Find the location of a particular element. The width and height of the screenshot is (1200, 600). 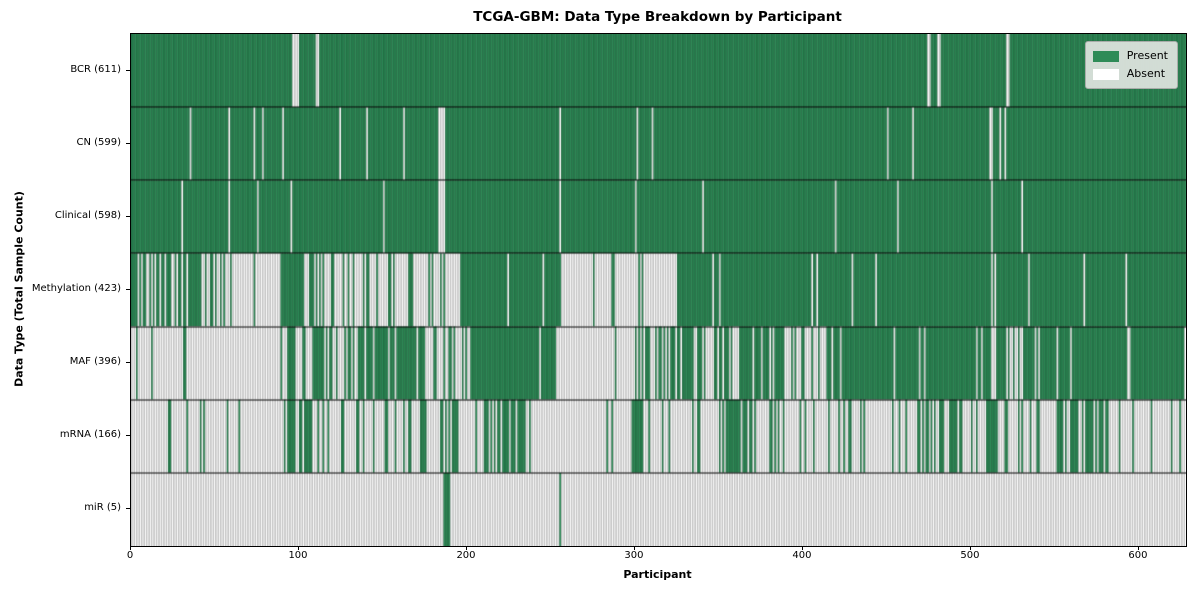

x-tick-label: 0 is located at coordinates (130, 555).